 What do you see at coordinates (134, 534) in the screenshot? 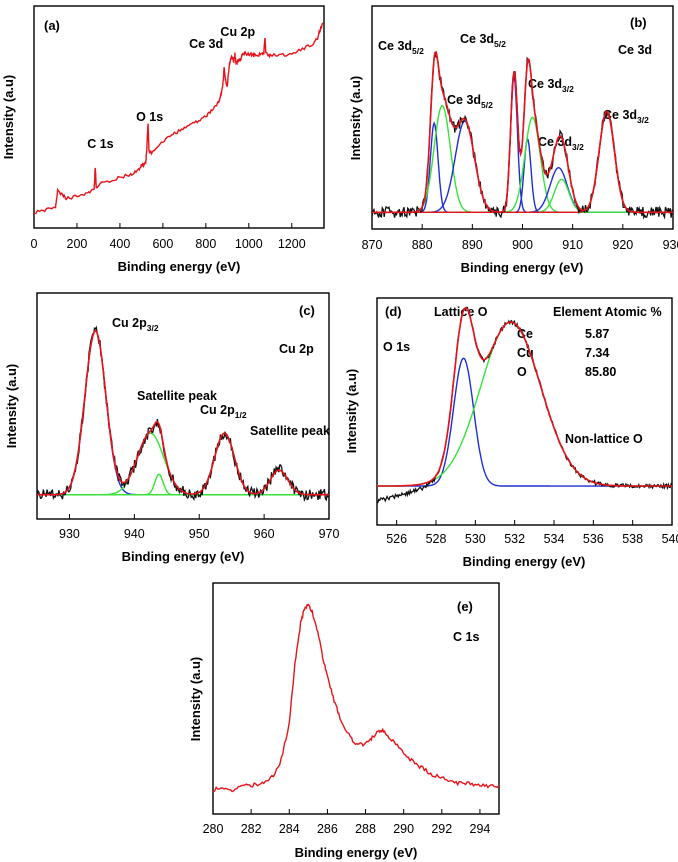
I see `x-tick-label: 940` at bounding box center [134, 534].